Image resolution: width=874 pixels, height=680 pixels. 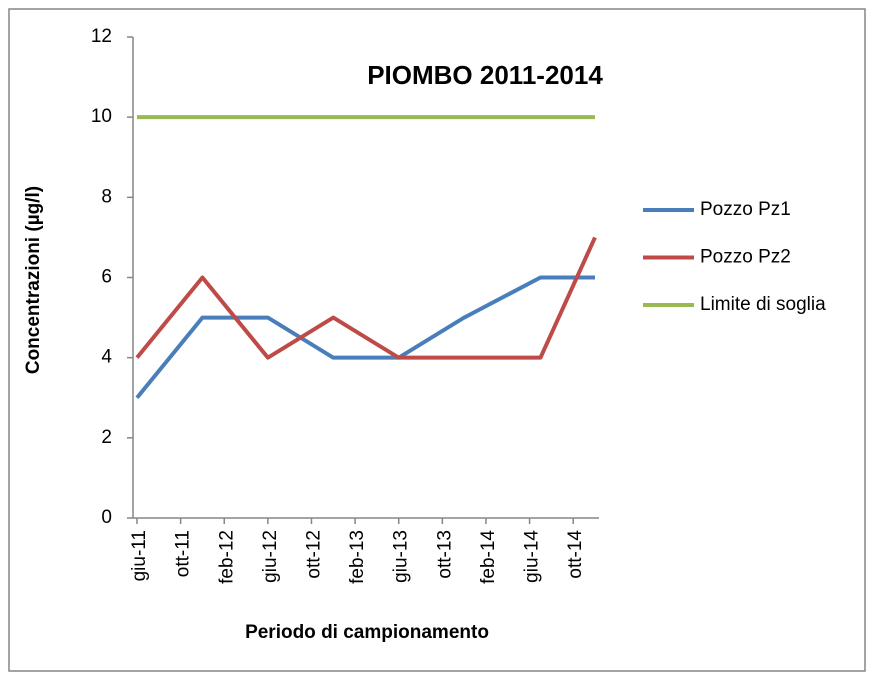 What do you see at coordinates (106, 357) in the screenshot?
I see `y-tick-label: 4` at bounding box center [106, 357].